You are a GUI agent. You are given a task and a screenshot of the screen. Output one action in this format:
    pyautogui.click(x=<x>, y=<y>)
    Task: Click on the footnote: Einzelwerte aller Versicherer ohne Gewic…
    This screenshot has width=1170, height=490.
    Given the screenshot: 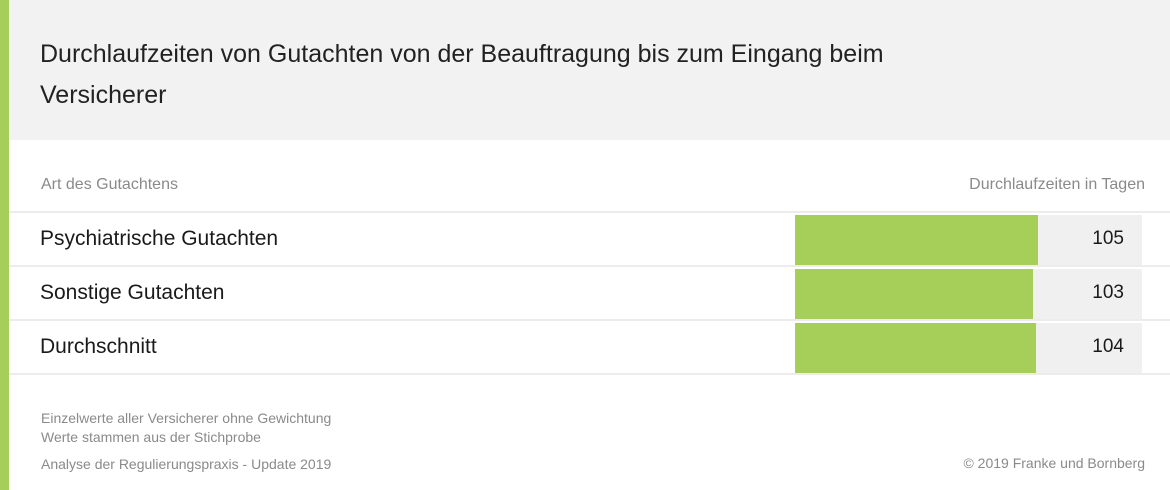 What is the action you would take?
    pyautogui.click(x=186, y=418)
    